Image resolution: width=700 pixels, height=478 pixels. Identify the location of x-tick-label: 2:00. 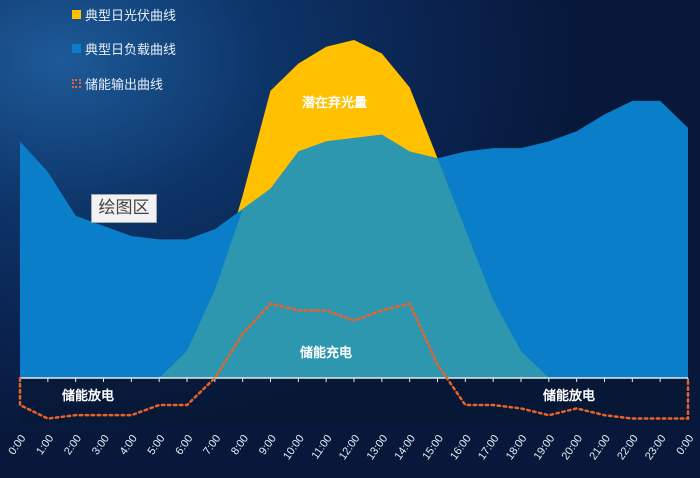
(73, 445).